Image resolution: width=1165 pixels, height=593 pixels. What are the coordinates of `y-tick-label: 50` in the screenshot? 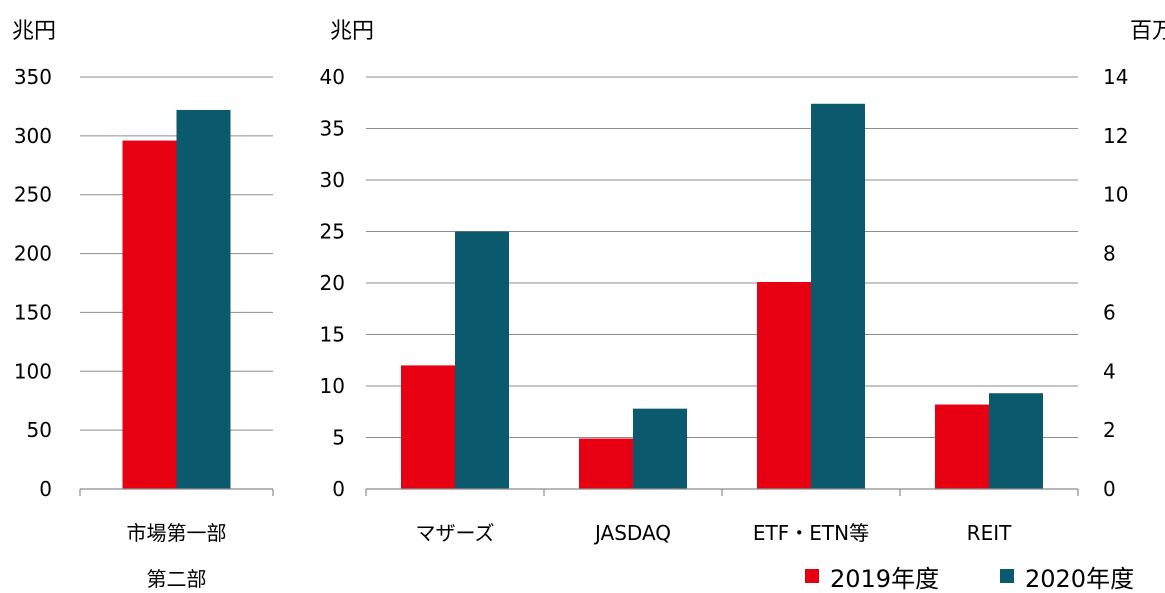 It's located at (39, 430).